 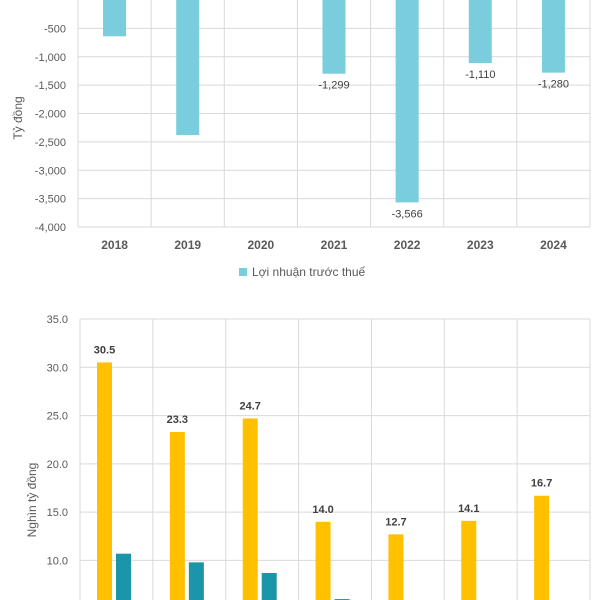 What do you see at coordinates (468, 509) in the screenshot?
I see `value-data-label: 14.1` at bounding box center [468, 509].